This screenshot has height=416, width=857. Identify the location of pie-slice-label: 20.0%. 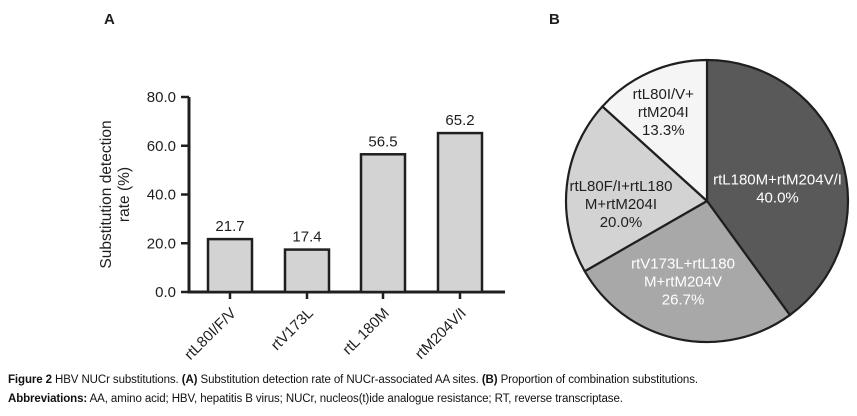
(621, 222).